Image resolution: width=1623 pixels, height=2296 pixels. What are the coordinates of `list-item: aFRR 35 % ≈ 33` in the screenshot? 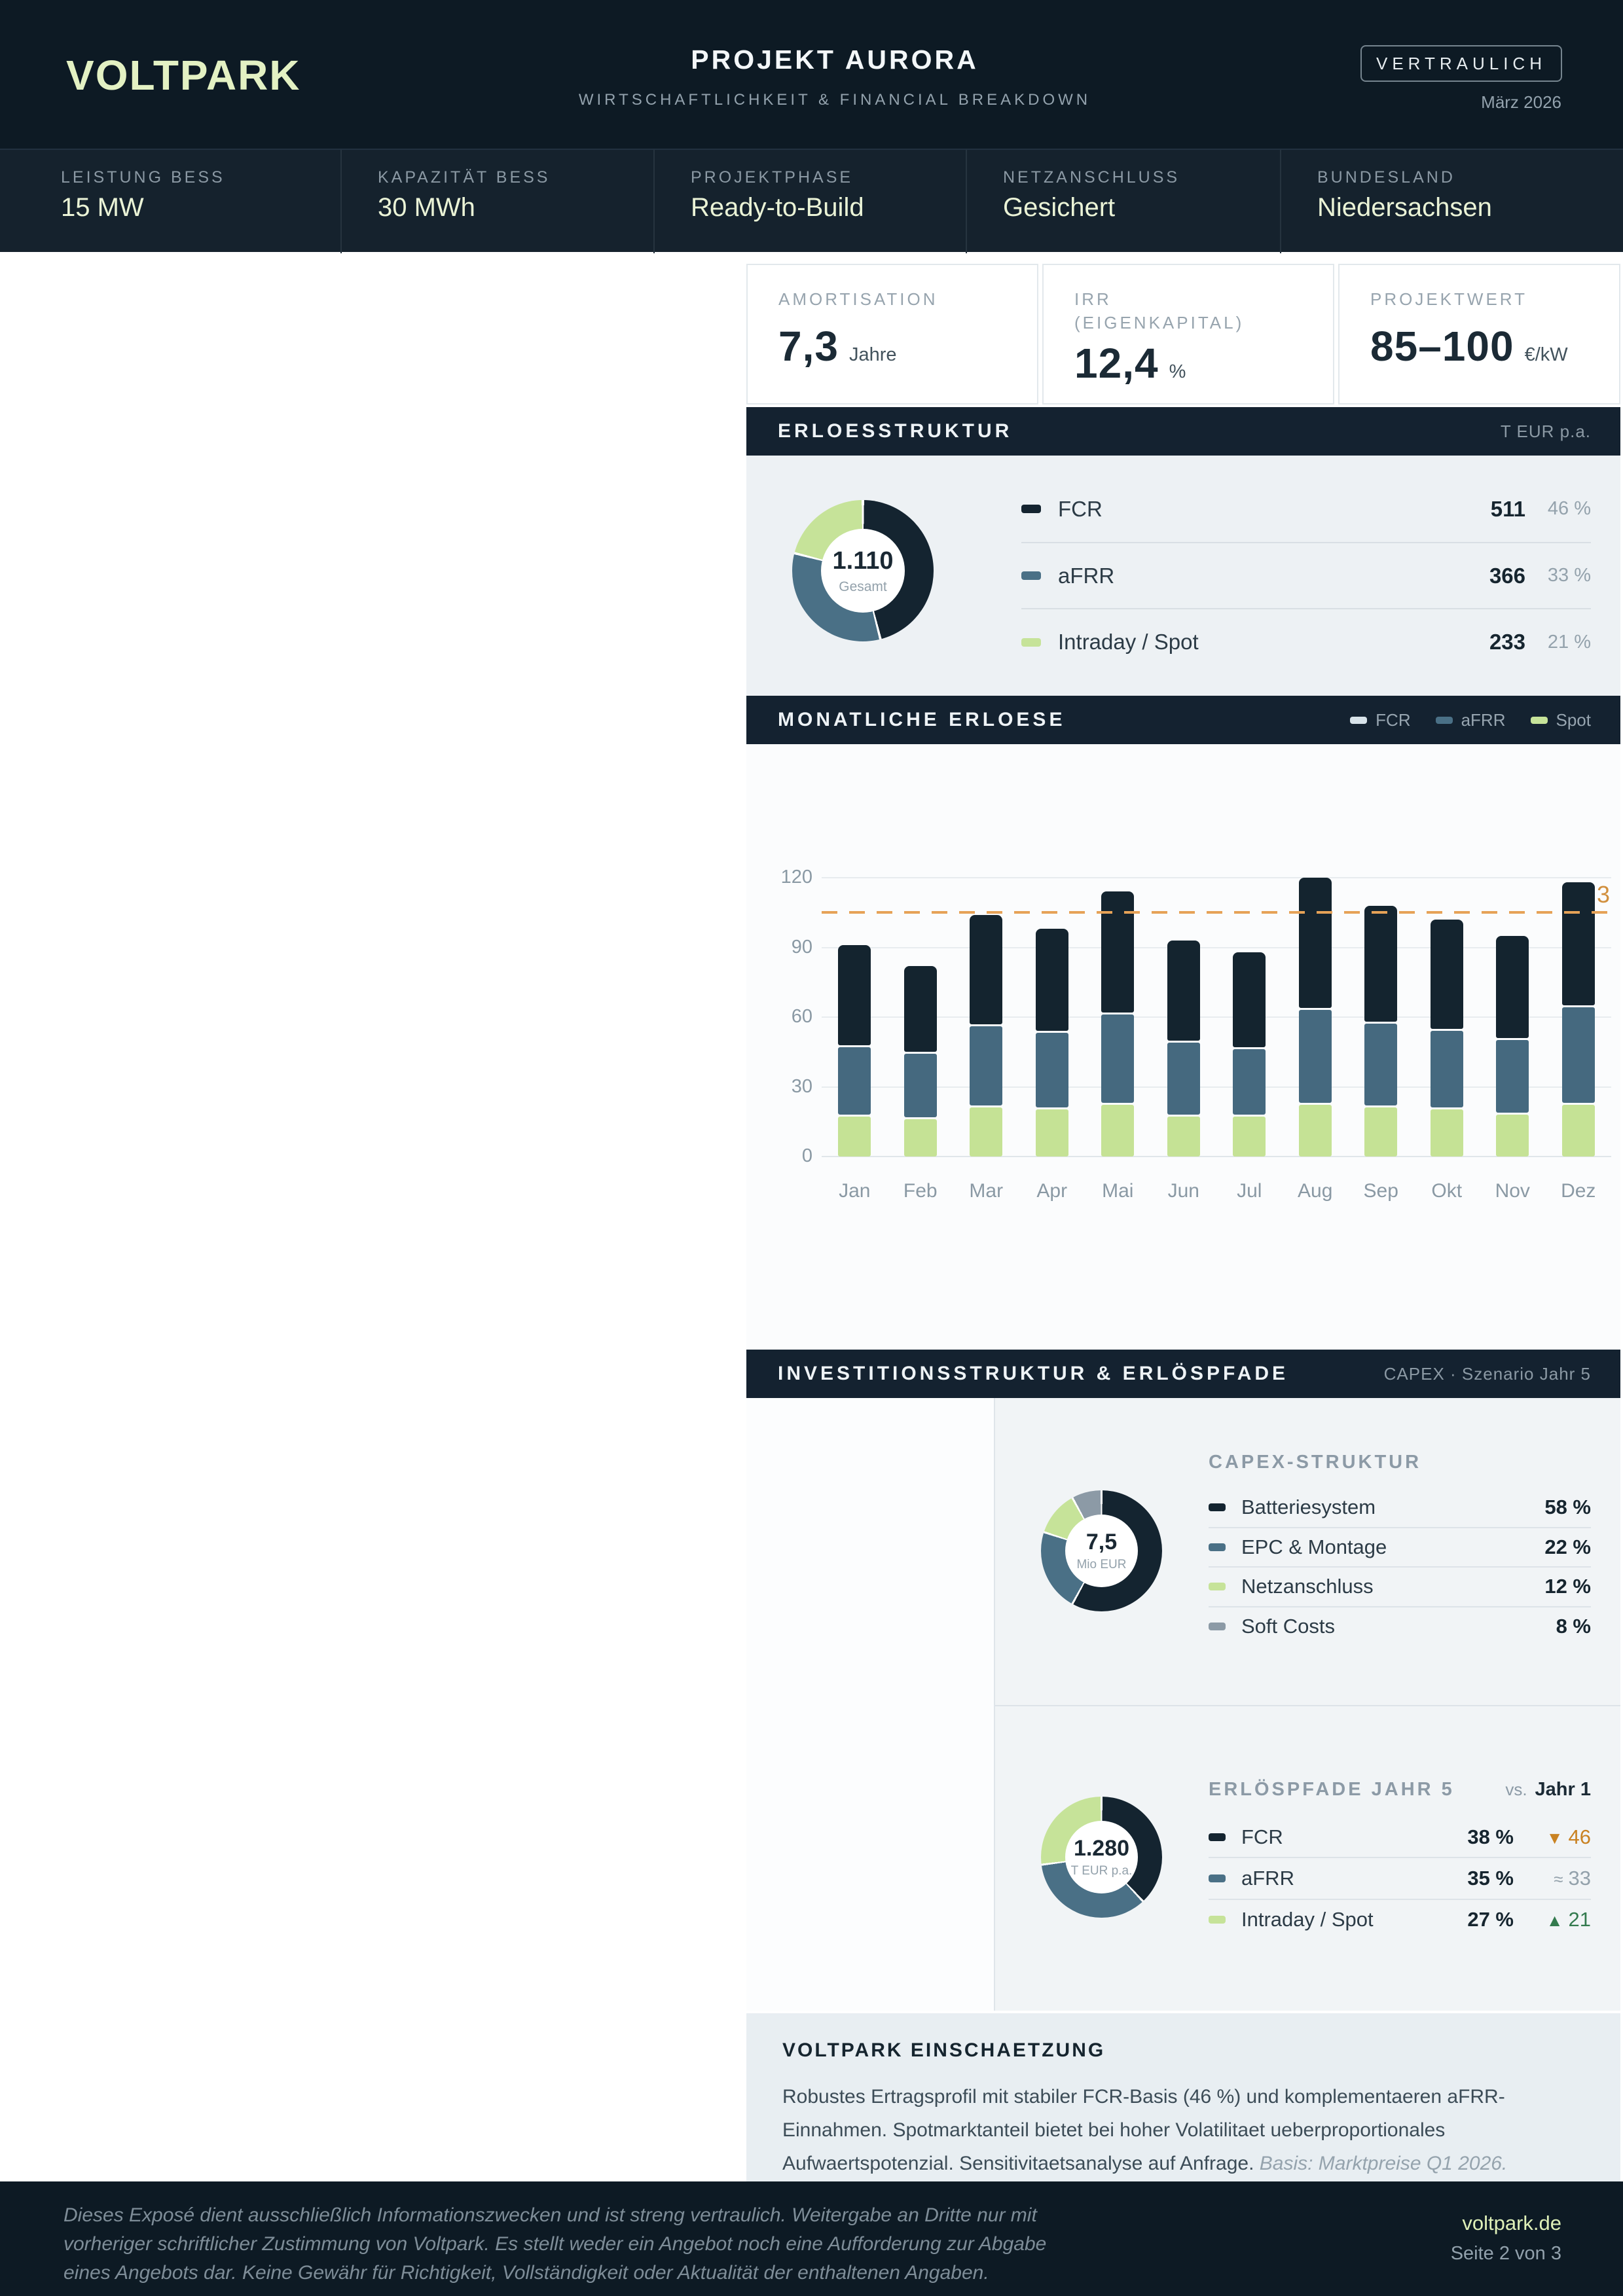 It's located at (1400, 1877).